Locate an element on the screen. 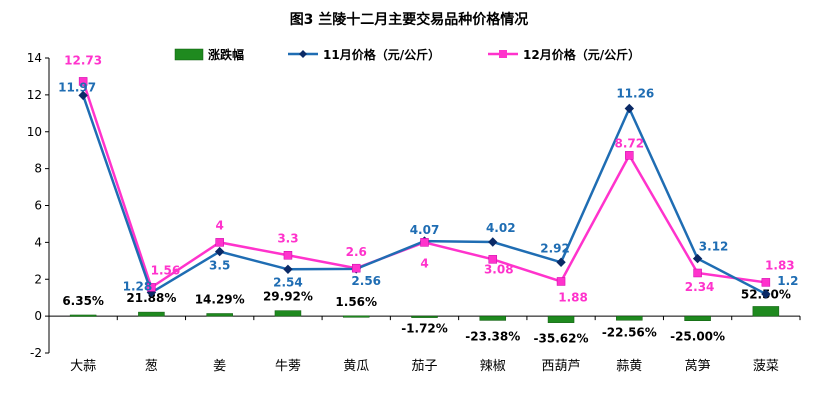 This screenshot has width=818, height=416. y-tick-label: 6 is located at coordinates (38, 206).